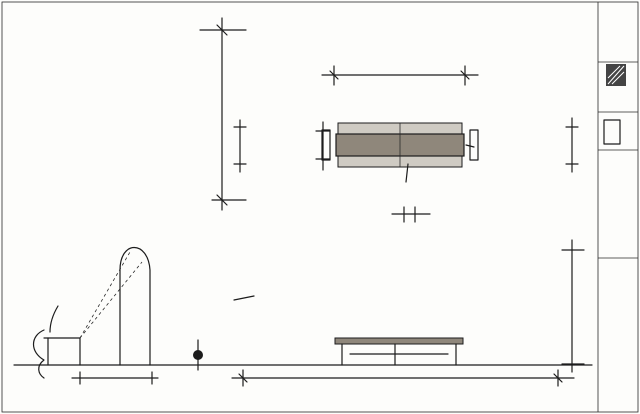 This screenshot has height=414, width=640. Describe the element at coordinates (617, 207) in the screenshot. I see `title-block` at that location.